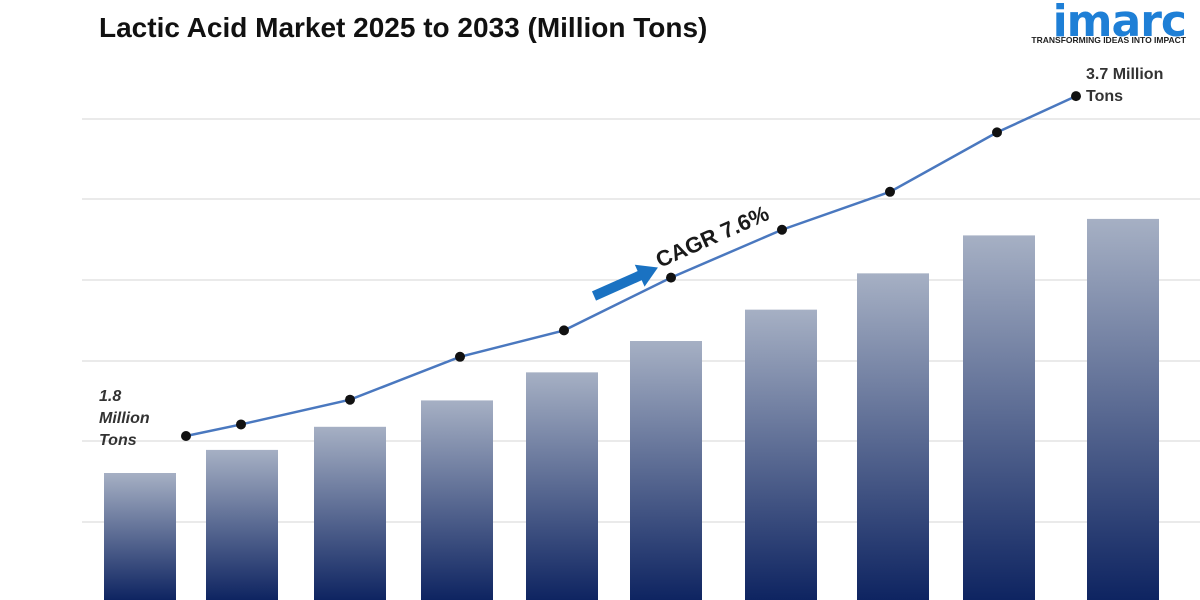  I want to click on bar-2028, so click(457, 500).